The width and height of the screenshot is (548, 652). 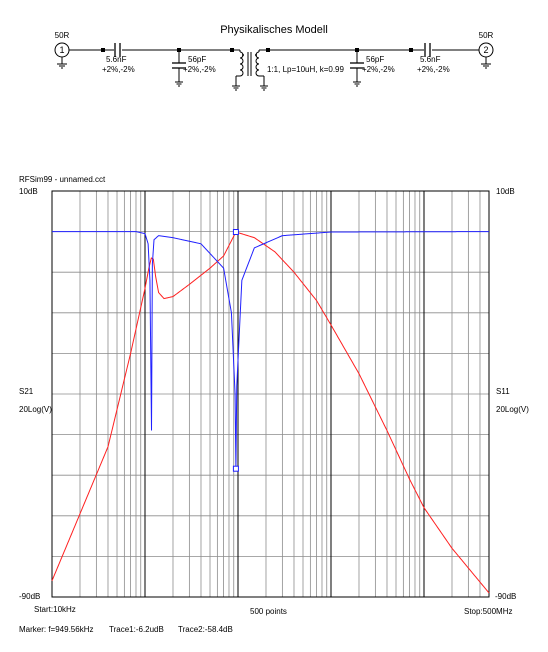 I want to click on left-axis-unit: 20Log(V), so click(x=35, y=409).